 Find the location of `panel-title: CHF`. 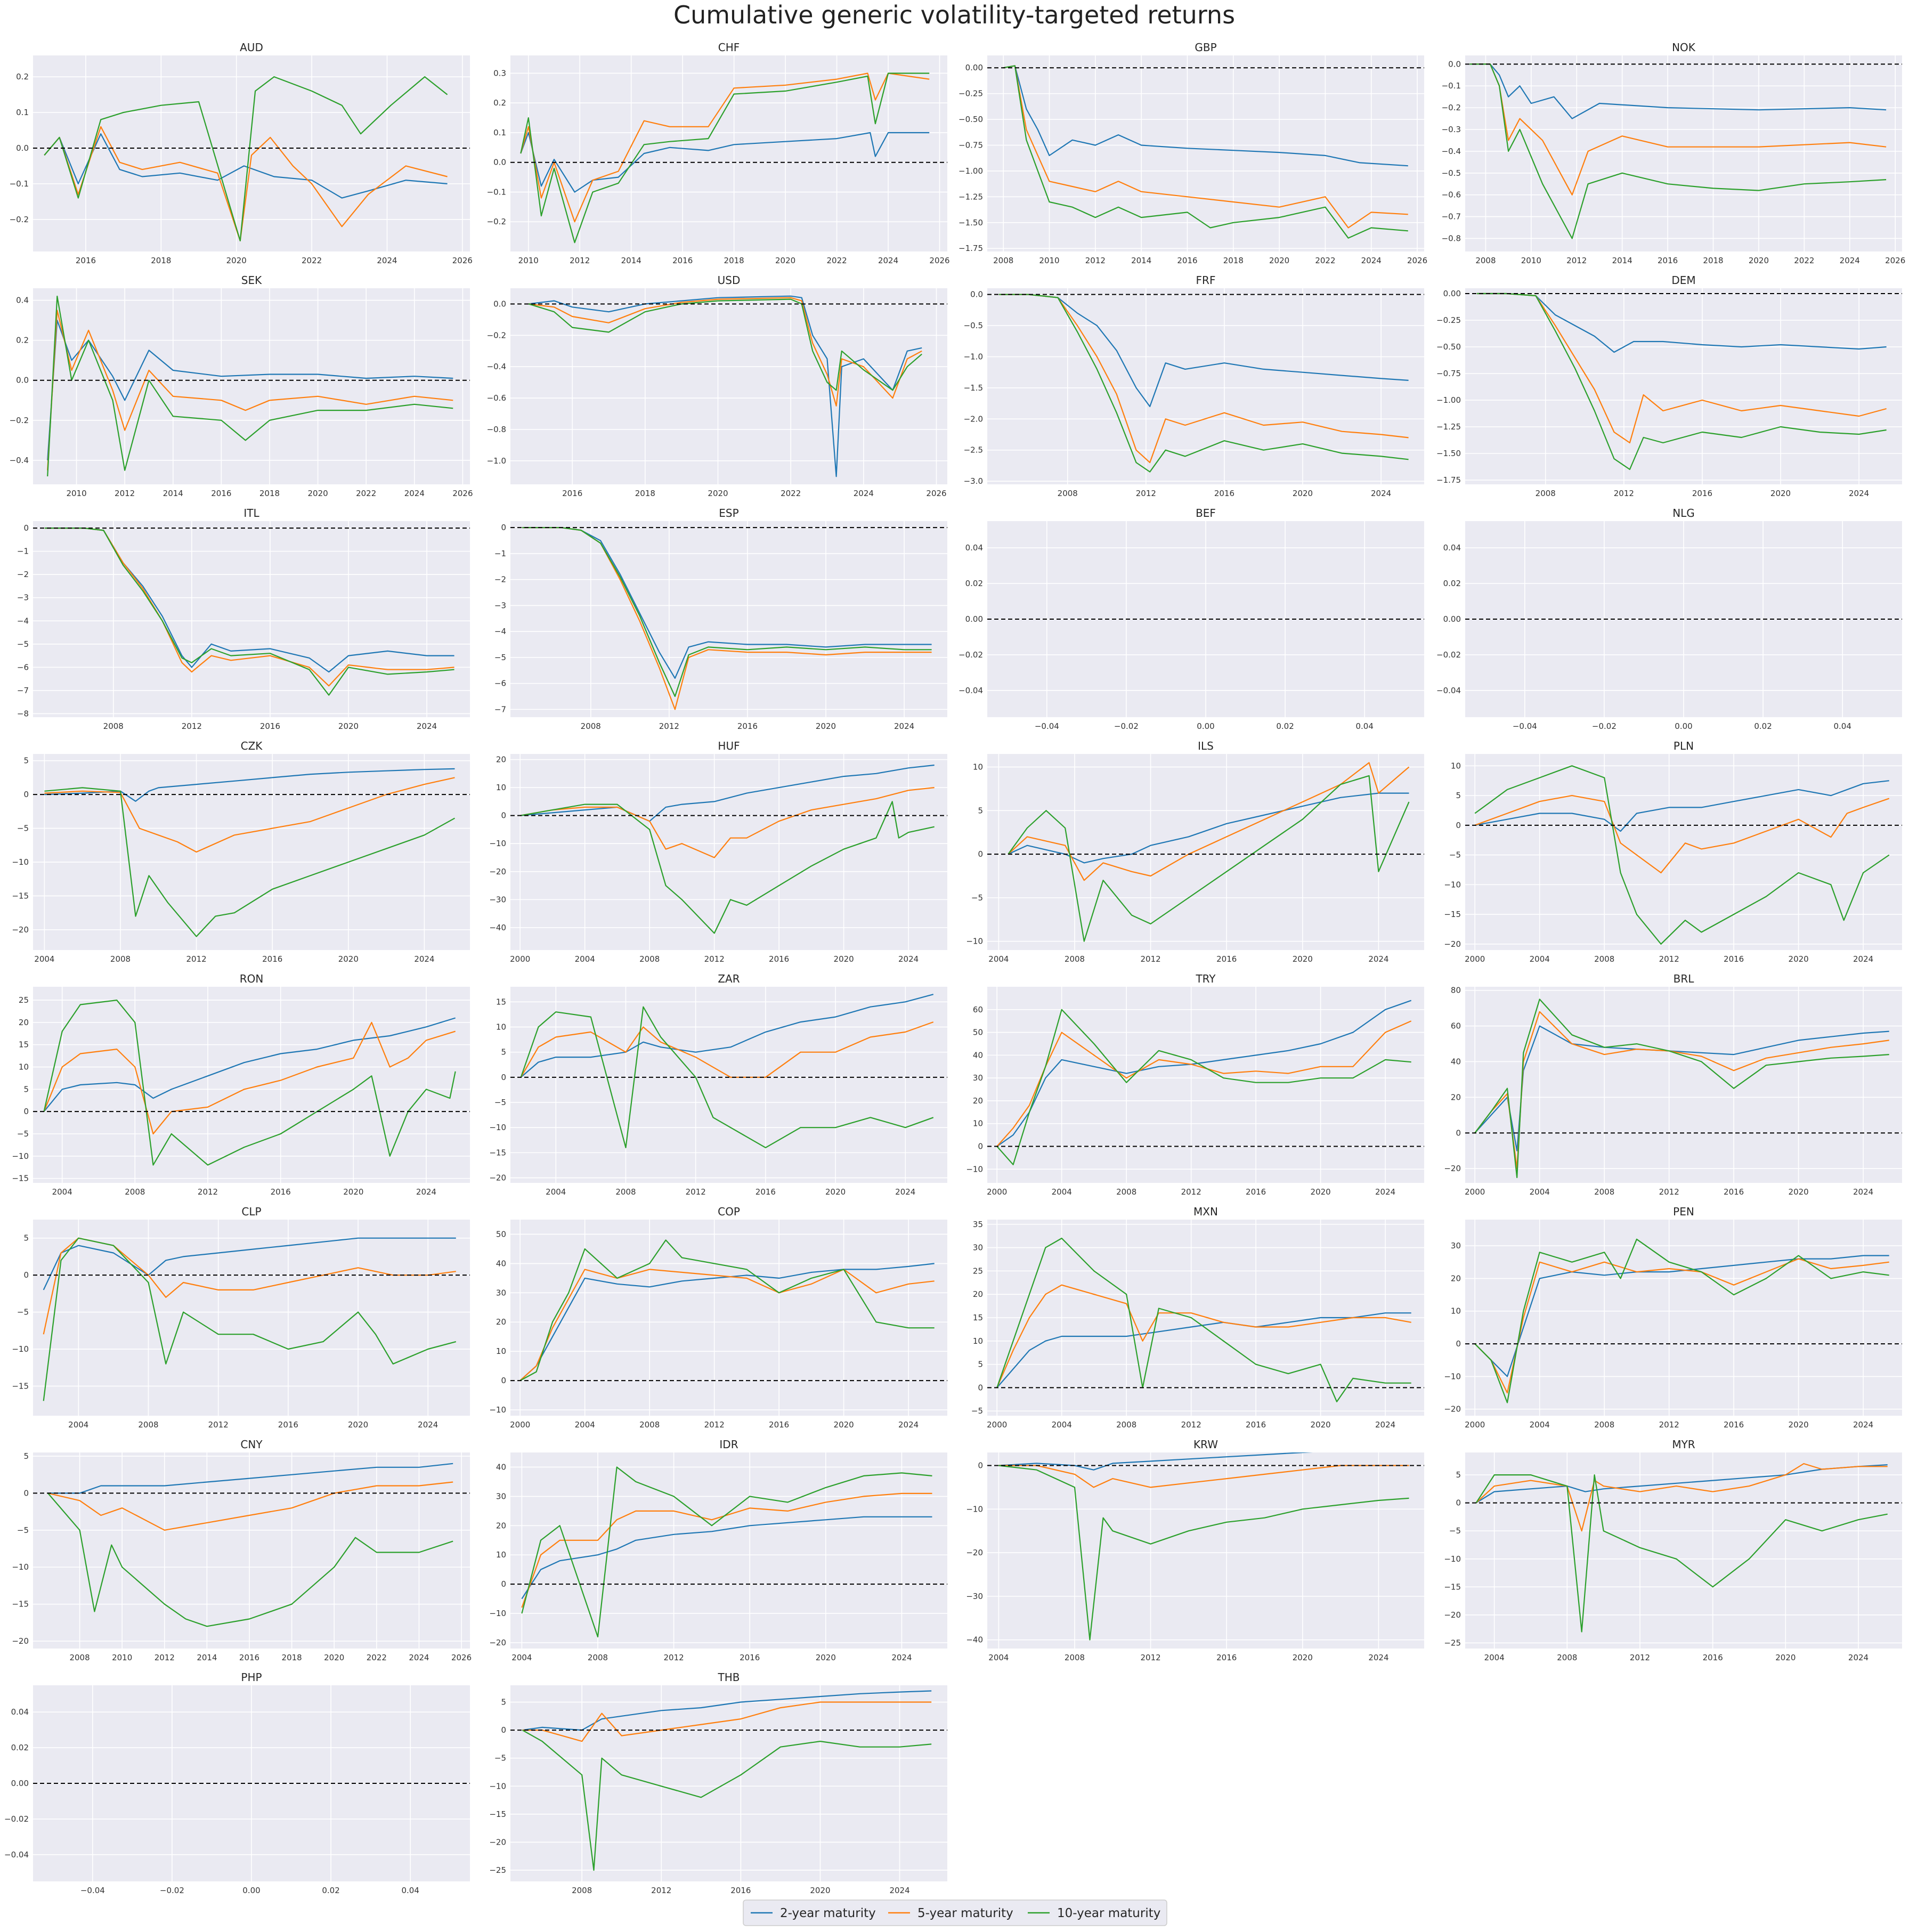

panel-title: CHF is located at coordinates (729, 47).